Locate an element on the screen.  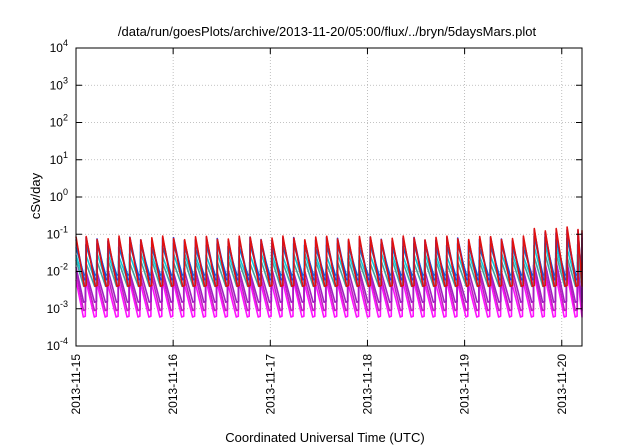
x-axis-title: Coordinated Universal Time (UTC) is located at coordinates (324, 437).